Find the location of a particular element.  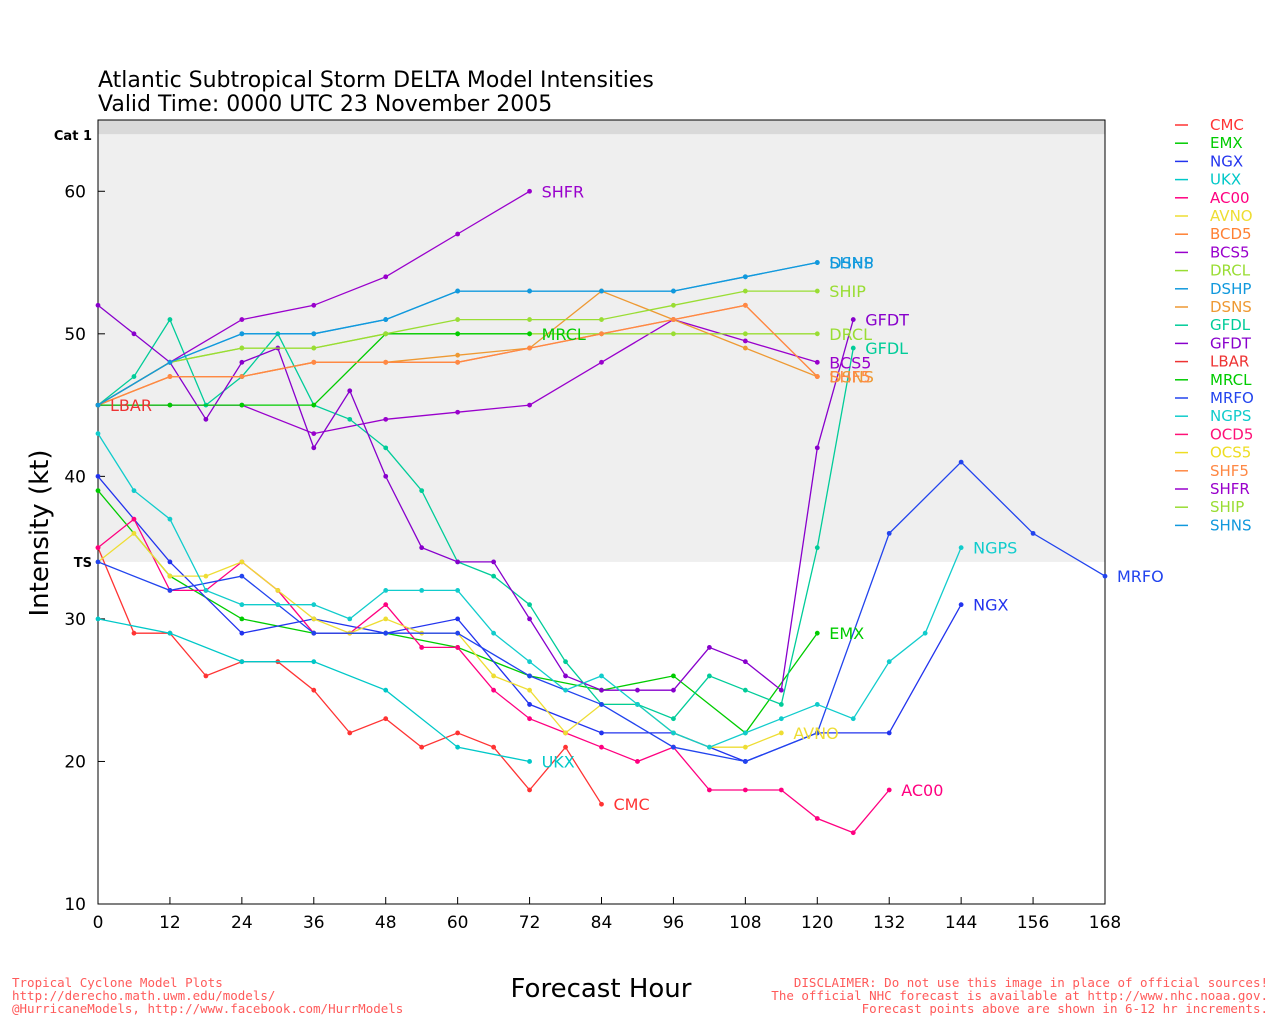

y-tick-label: 10 is located at coordinates (75, 905).